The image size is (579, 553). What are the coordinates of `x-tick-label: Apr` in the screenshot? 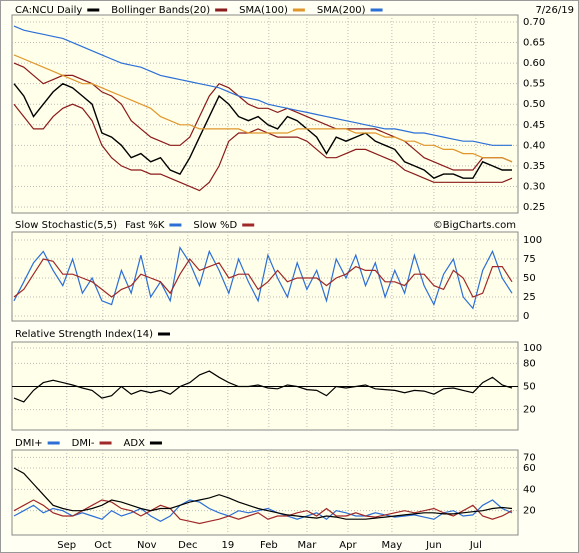 It's located at (348, 545).